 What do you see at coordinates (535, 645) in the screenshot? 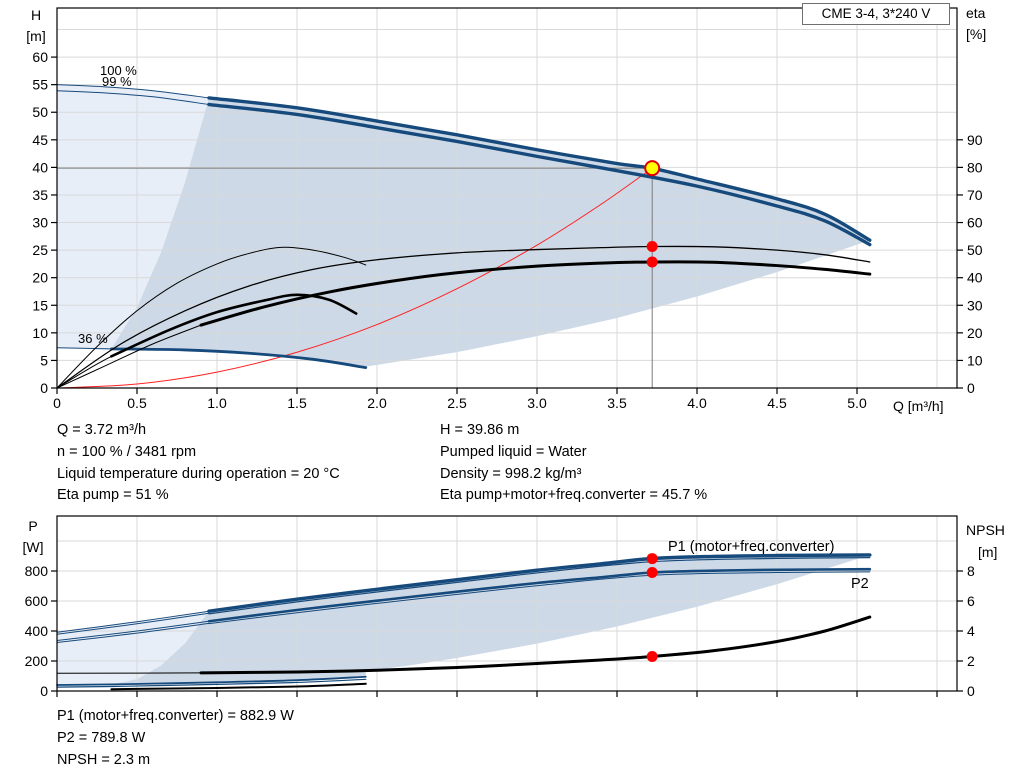
I see `curve-npsh-curve` at bounding box center [535, 645].